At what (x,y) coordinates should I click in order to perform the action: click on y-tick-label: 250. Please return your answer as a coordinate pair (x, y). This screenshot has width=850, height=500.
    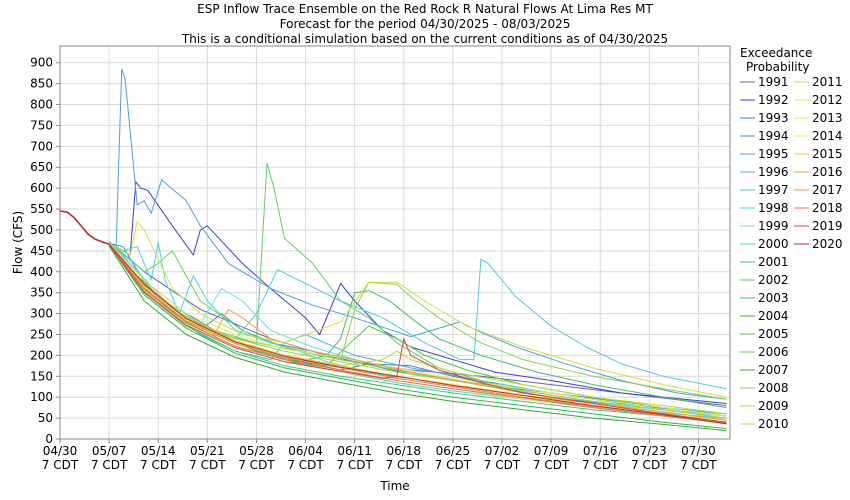
    Looking at the image, I should click on (41, 334).